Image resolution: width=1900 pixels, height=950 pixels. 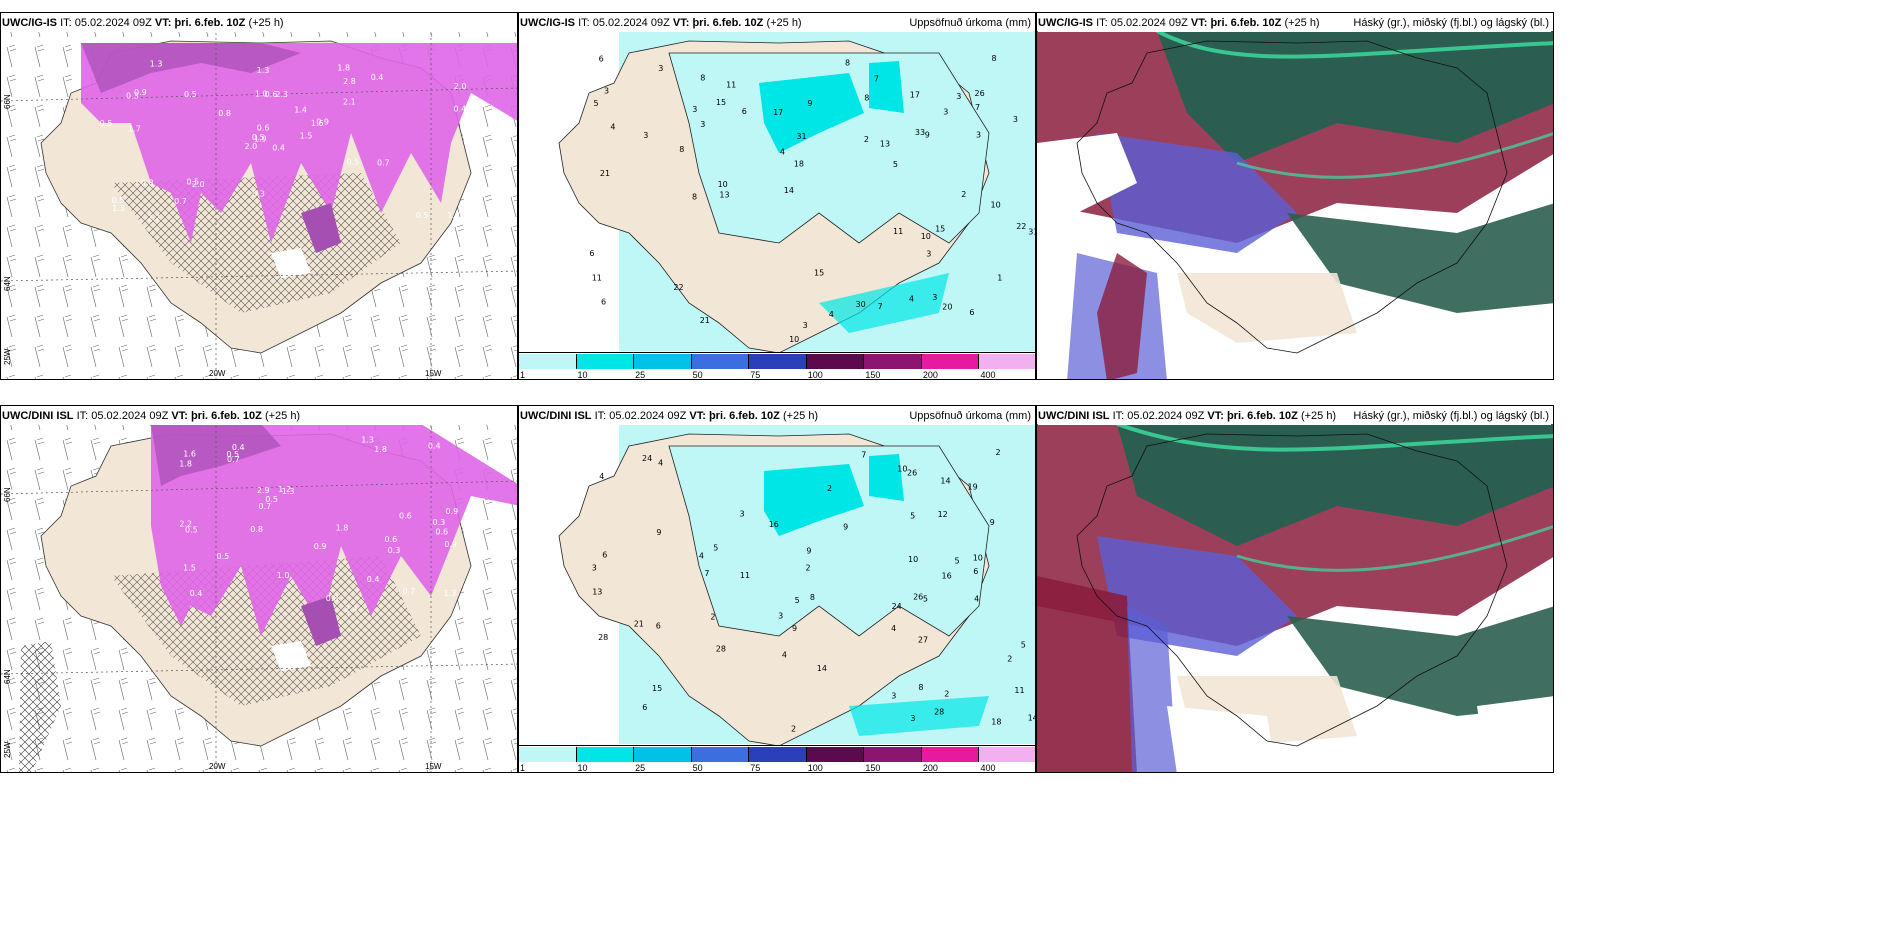 What do you see at coordinates (647, 458) in the screenshot?
I see `map-value: 24` at bounding box center [647, 458].